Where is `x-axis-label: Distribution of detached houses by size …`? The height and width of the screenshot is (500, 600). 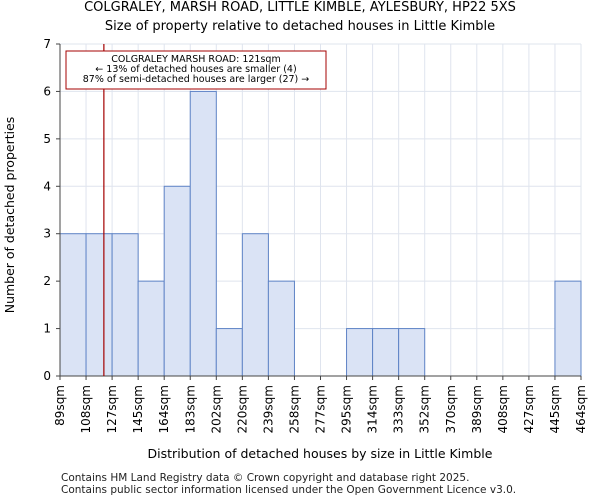 x-axis-label: Distribution of detached houses by size … is located at coordinates (320, 453).